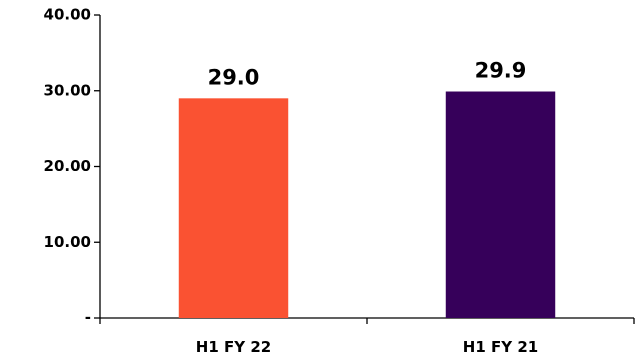 The image size is (636, 363). What do you see at coordinates (501, 71) in the screenshot?
I see `data-label: 29.9` at bounding box center [501, 71].